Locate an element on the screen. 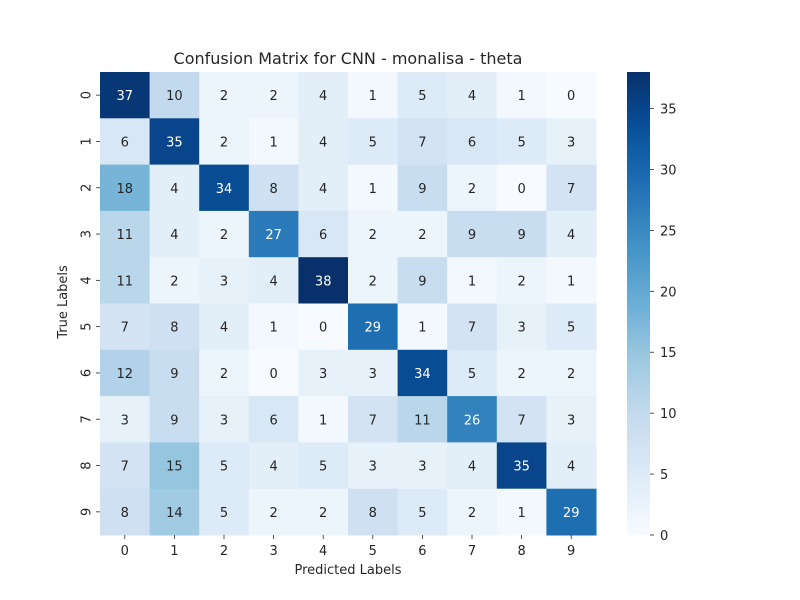  x-tick-label: 7 is located at coordinates (472, 551).